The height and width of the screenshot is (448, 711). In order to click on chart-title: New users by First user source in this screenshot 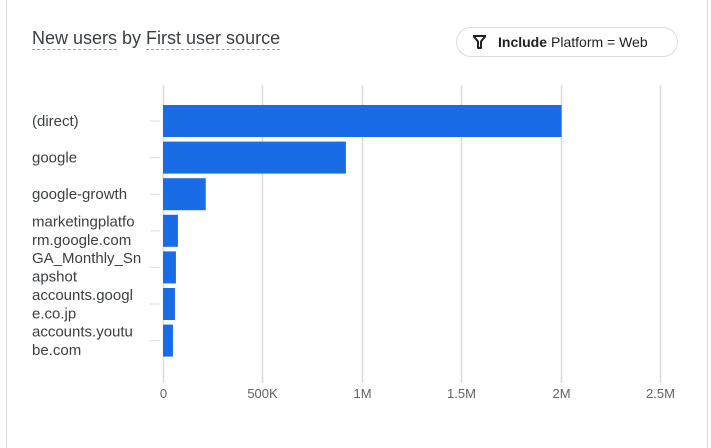, I will do `click(156, 39)`.